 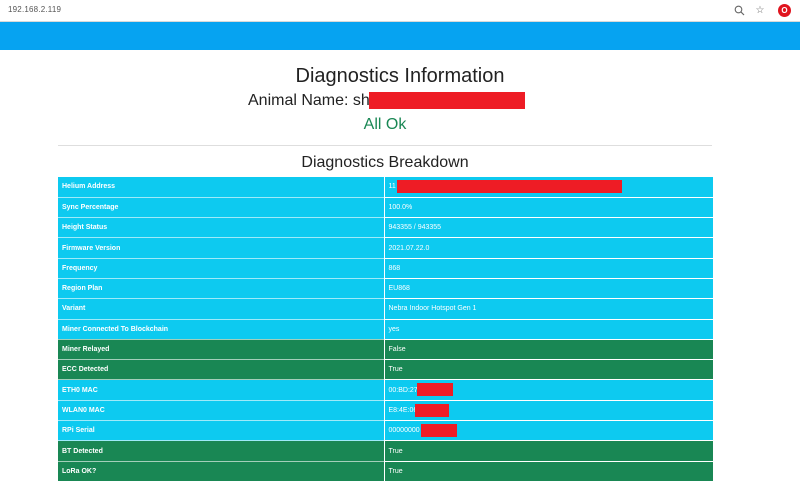 I want to click on row-key: Helium Address, so click(x=221, y=187).